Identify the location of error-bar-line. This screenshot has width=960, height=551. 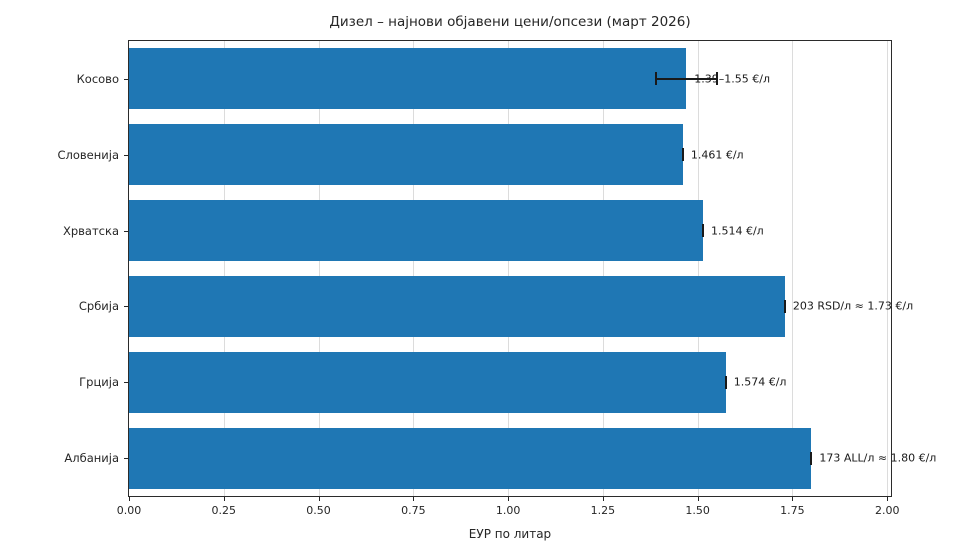
(686, 78).